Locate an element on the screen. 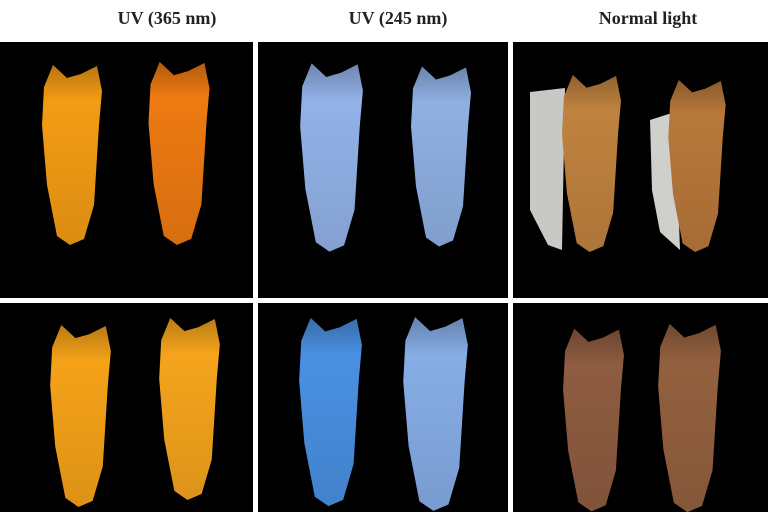  backdrop is located at coordinates (547, 169).